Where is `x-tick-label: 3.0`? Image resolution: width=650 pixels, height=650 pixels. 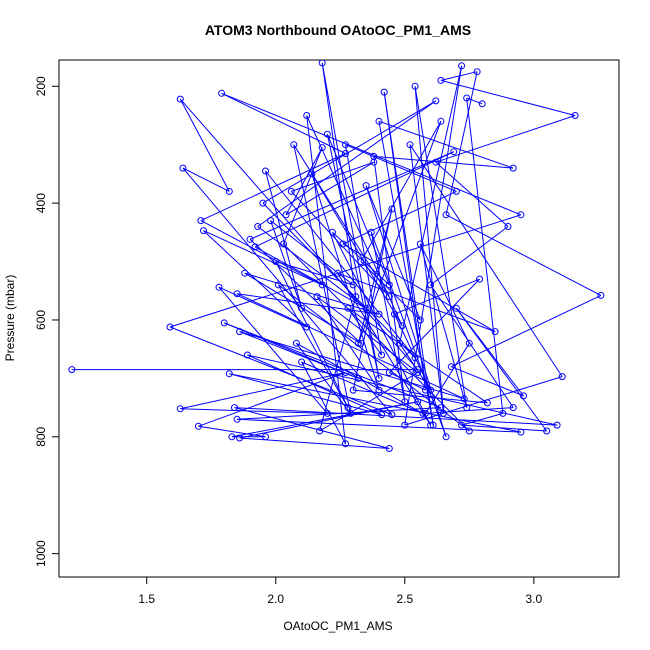 x-tick-label: 3.0 is located at coordinates (533, 599).